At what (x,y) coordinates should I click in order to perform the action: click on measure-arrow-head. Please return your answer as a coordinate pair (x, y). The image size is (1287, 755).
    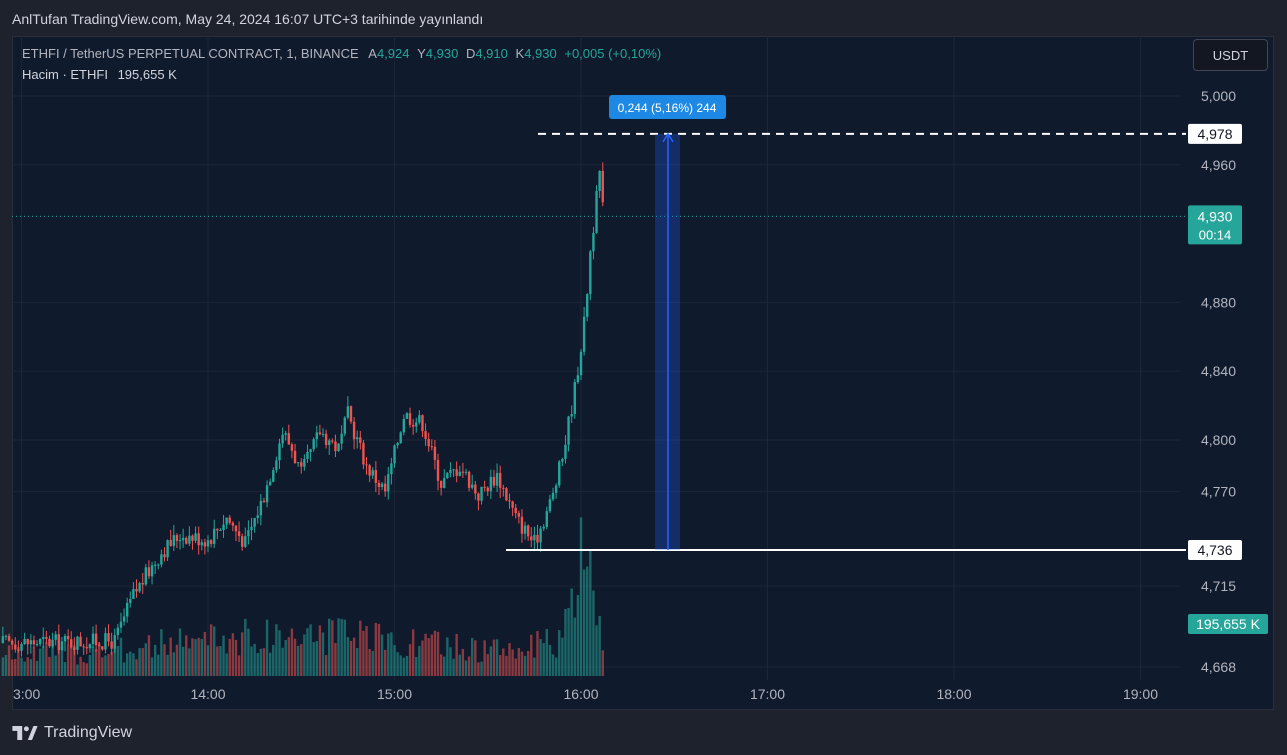
    Looking at the image, I should click on (668, 137).